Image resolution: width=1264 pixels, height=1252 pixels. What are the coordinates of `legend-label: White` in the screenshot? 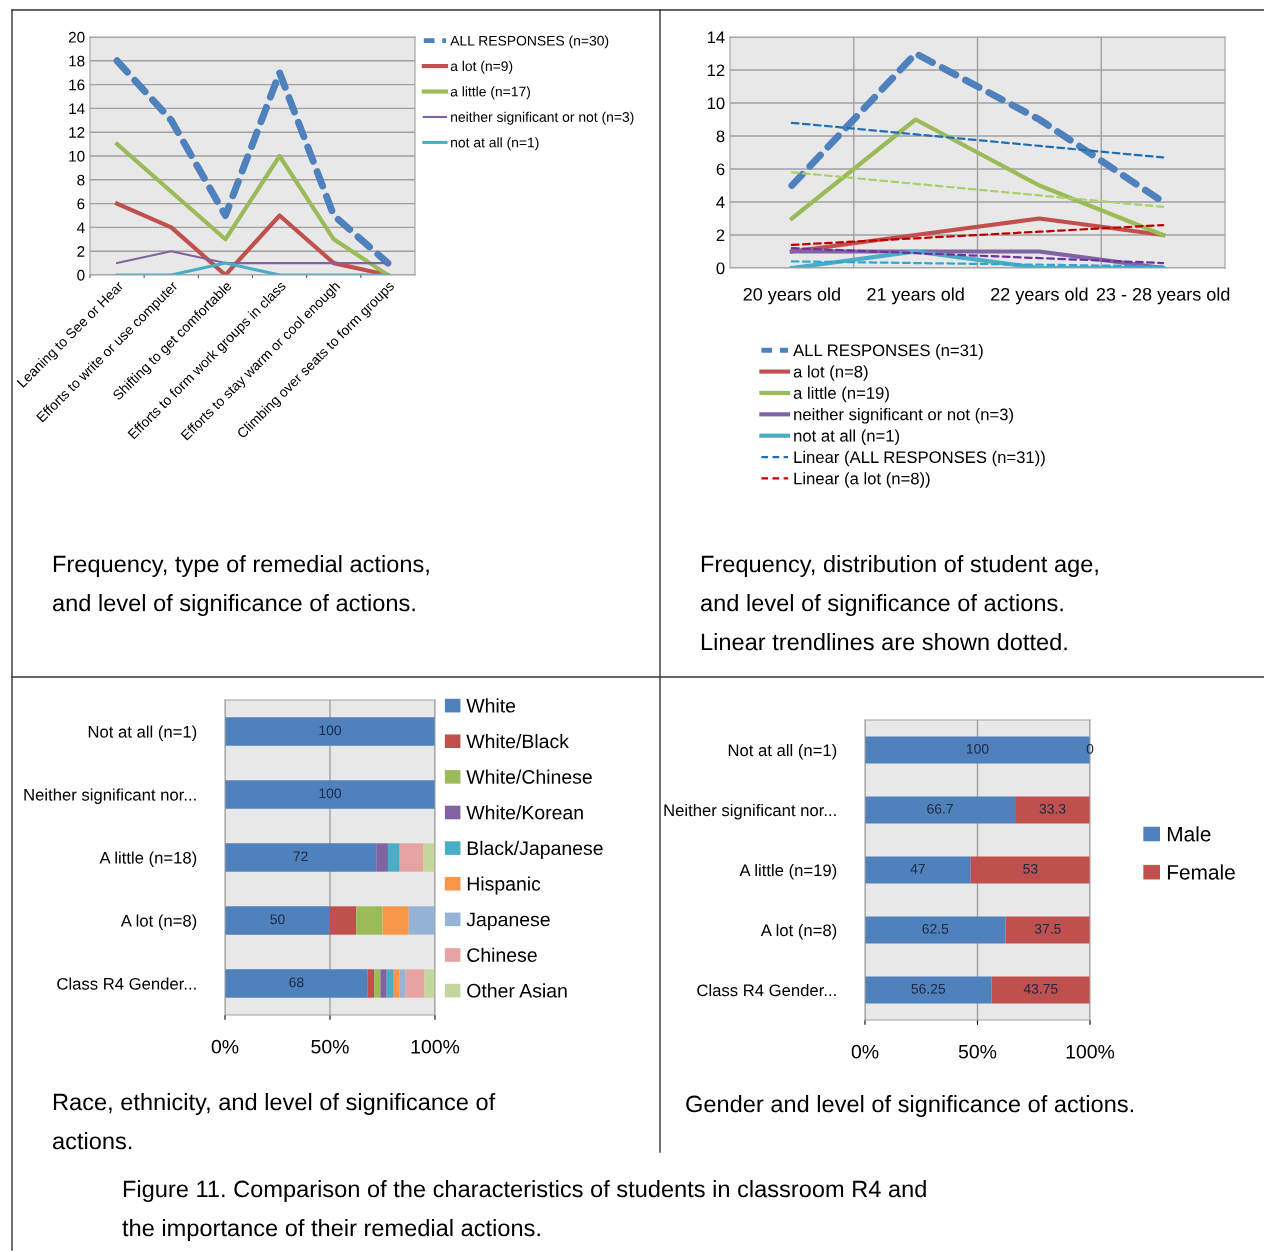 It's located at (491, 705).